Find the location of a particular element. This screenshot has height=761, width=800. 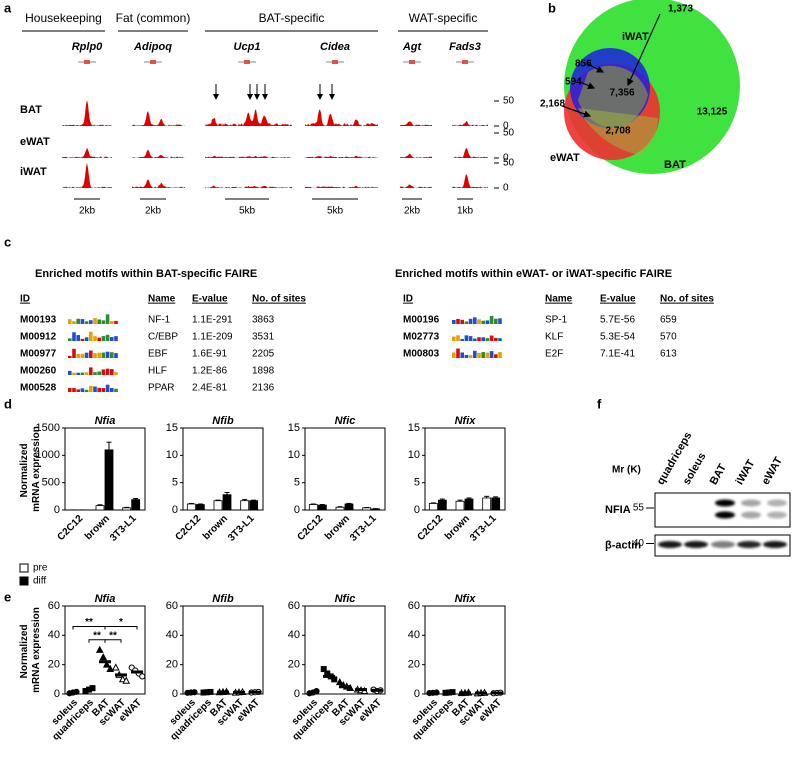

gene-name: Adipoq is located at coordinates (152, 47).